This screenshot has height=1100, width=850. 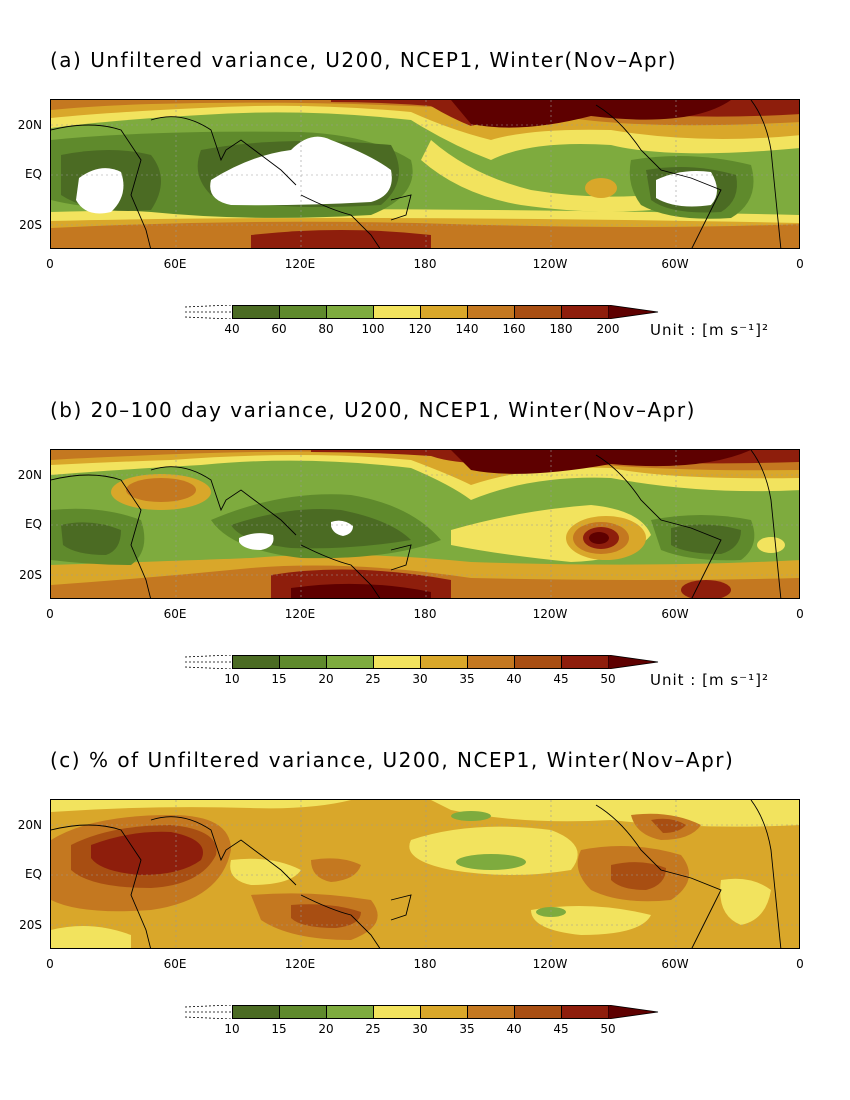 I want to click on panel-a-lat-20s: 20S, so click(x=30, y=225).